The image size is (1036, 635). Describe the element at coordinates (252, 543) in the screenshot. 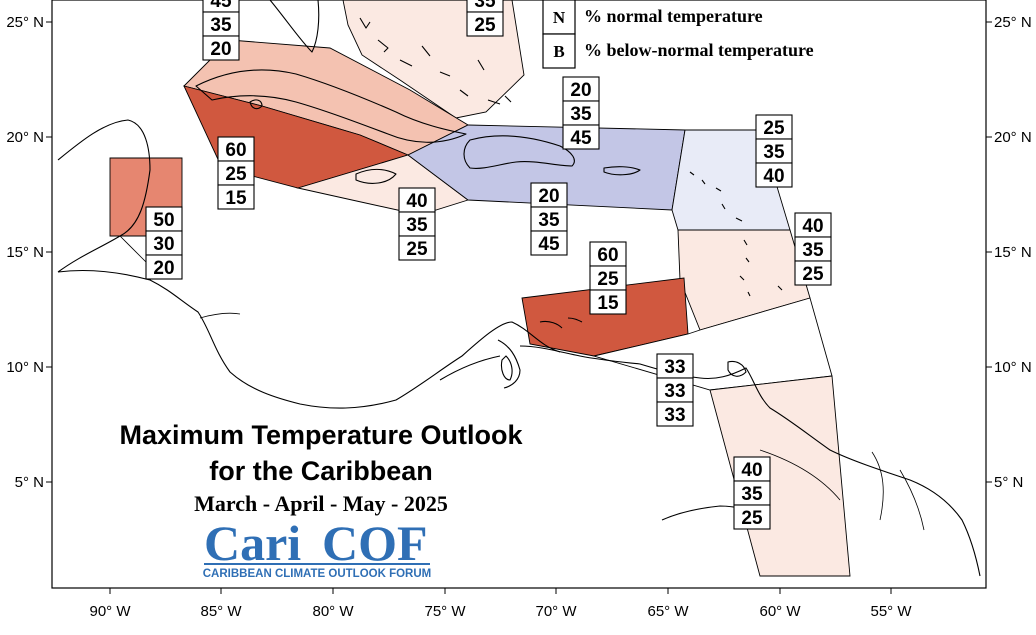

I see `logo-wordmark-a: Cari` at that location.